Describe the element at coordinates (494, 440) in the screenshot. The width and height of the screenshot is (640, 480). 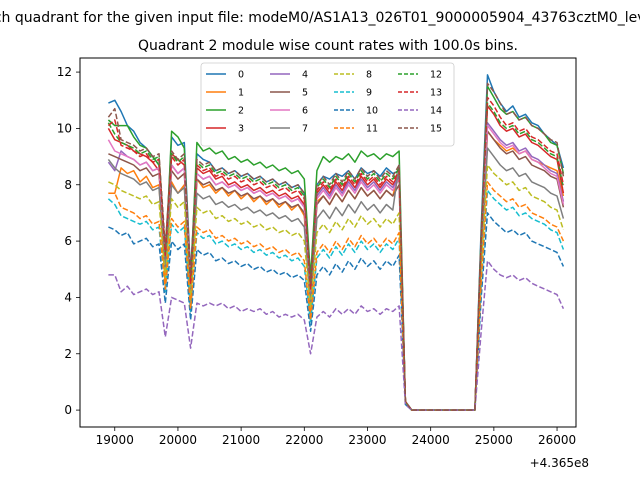
I see `x-tick-label: 25000` at that location.